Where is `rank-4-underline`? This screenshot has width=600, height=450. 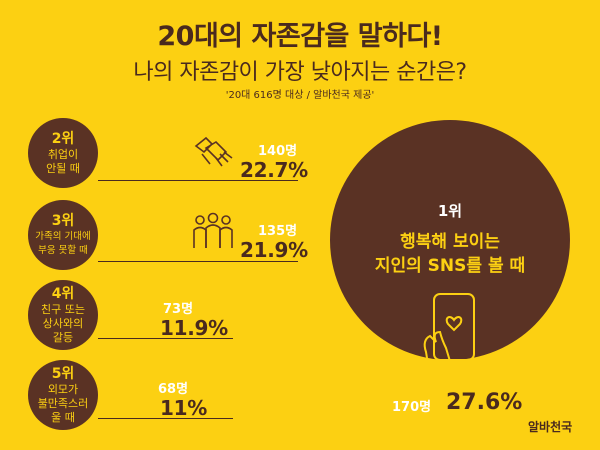 rank-4-underline is located at coordinates (165, 338).